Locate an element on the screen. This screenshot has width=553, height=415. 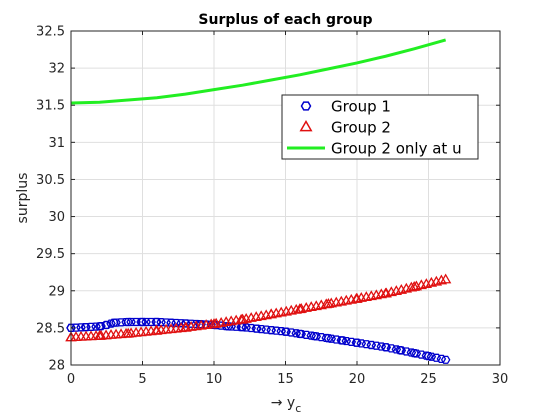
legend-item-1: Group 1 is located at coordinates (345, 107).